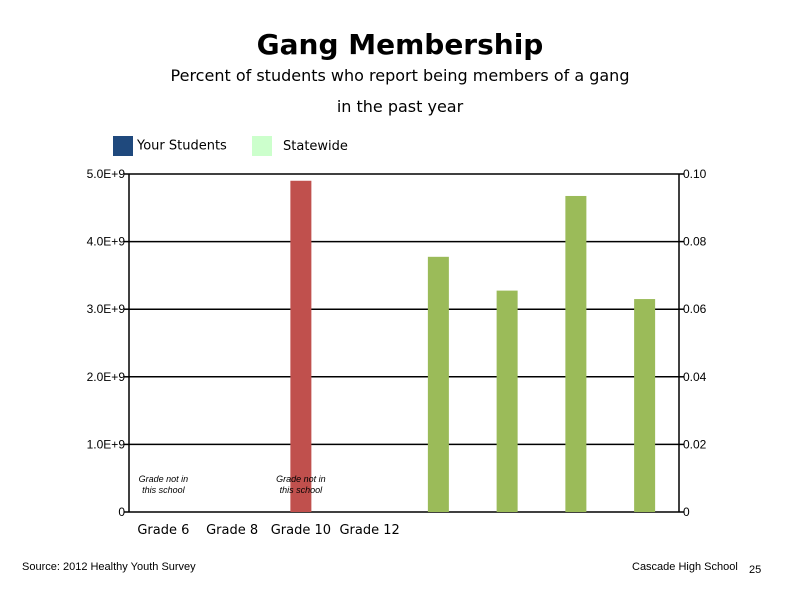  What do you see at coordinates (121, 512) in the screenshot?
I see `left-tick-label: 0` at bounding box center [121, 512].